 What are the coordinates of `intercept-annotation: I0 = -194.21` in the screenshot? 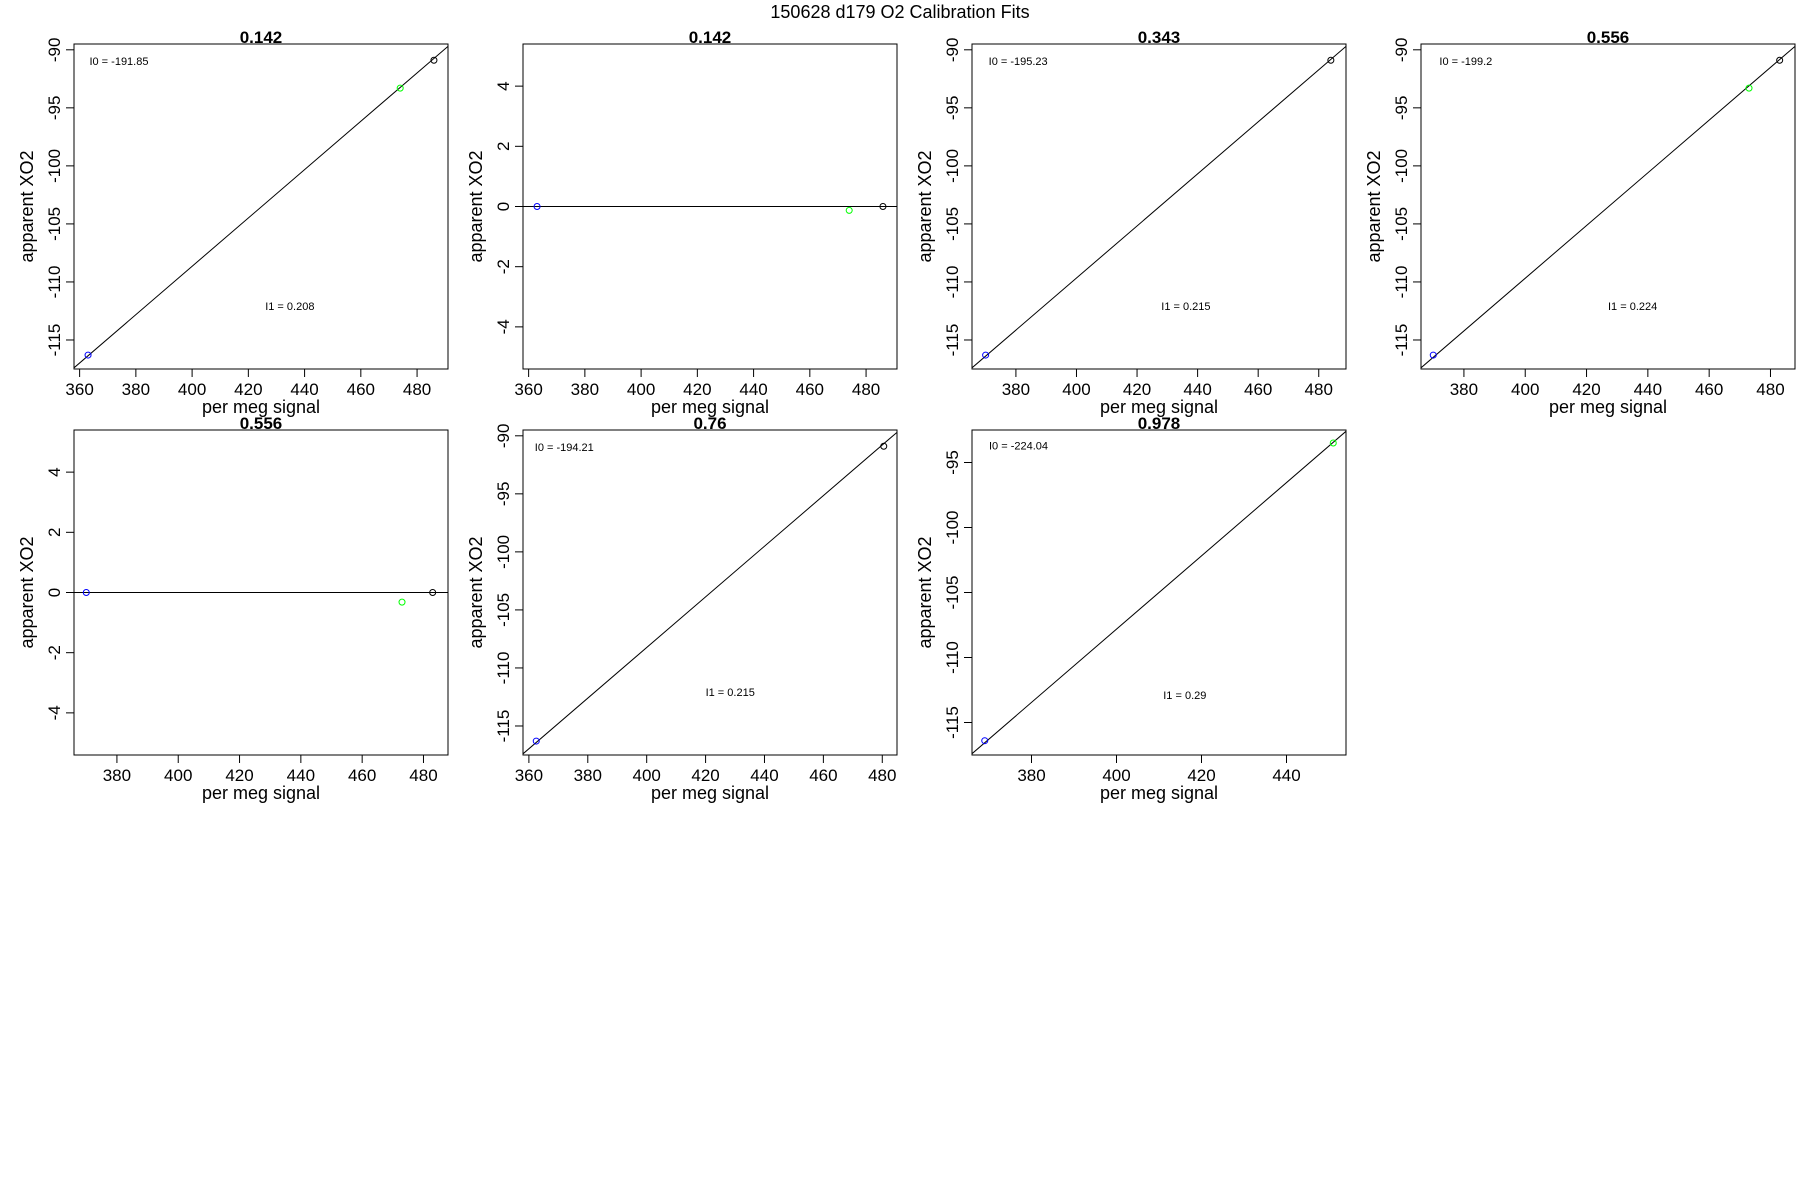 It's located at (564, 448).